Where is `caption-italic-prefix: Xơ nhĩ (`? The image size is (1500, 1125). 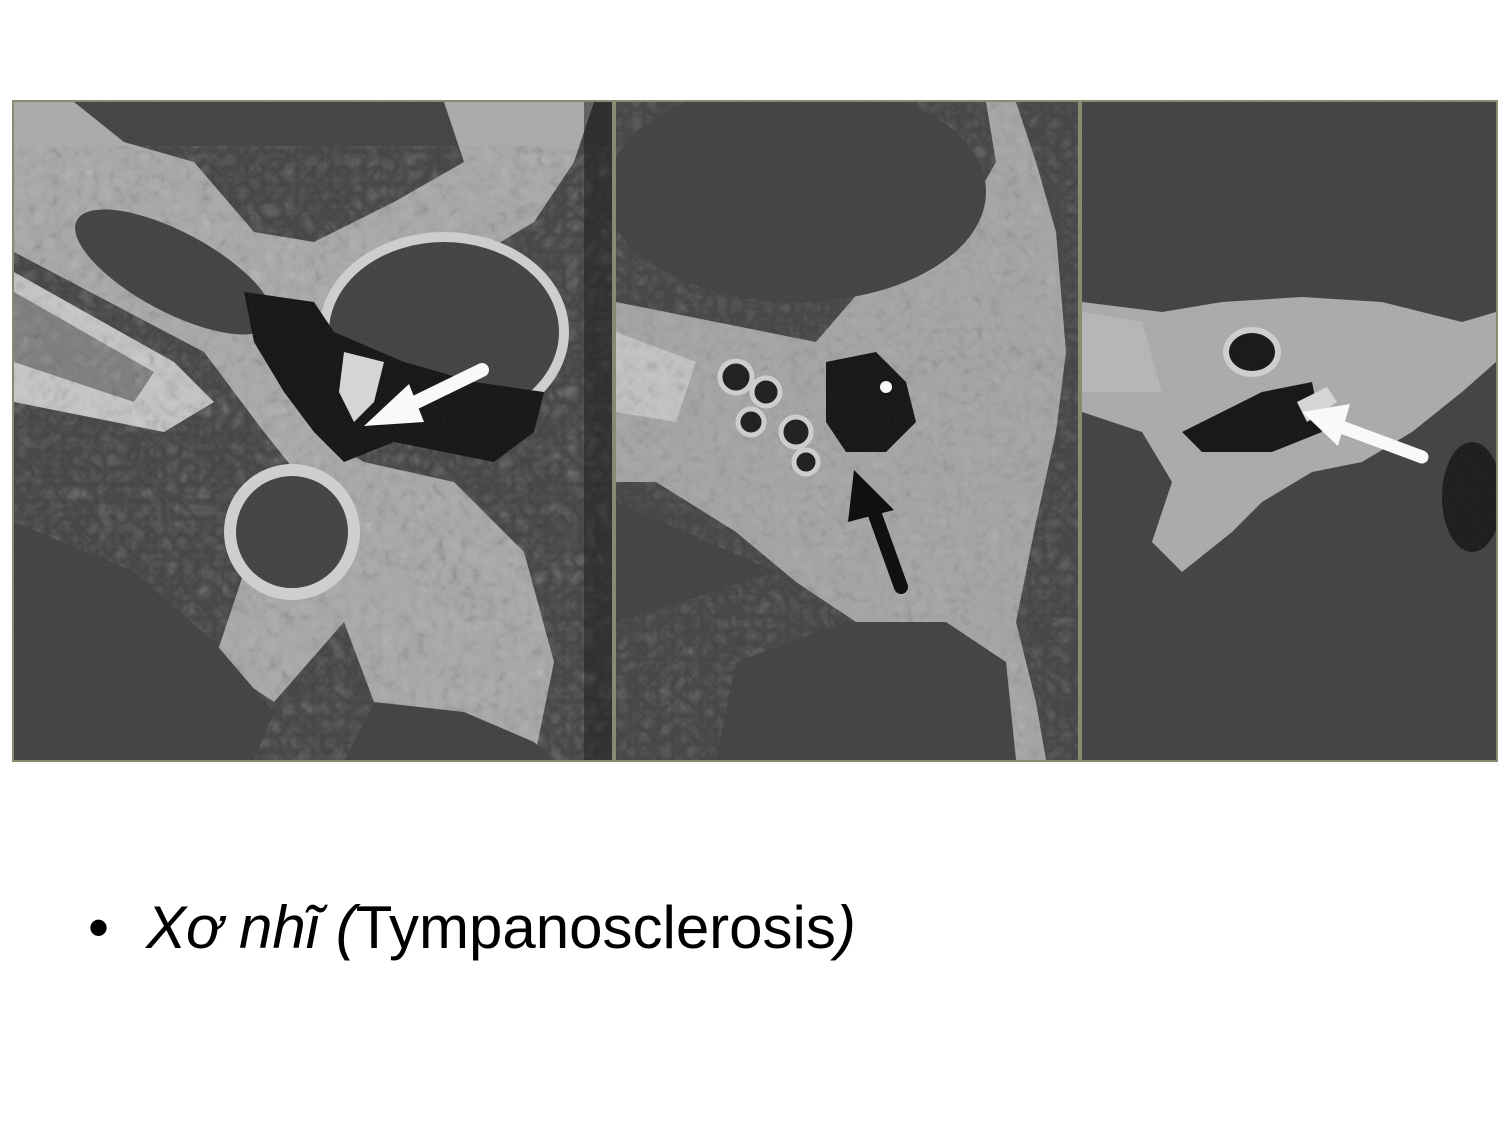 caption-italic-prefix: Xơ nhĩ ( is located at coordinates (251, 927).